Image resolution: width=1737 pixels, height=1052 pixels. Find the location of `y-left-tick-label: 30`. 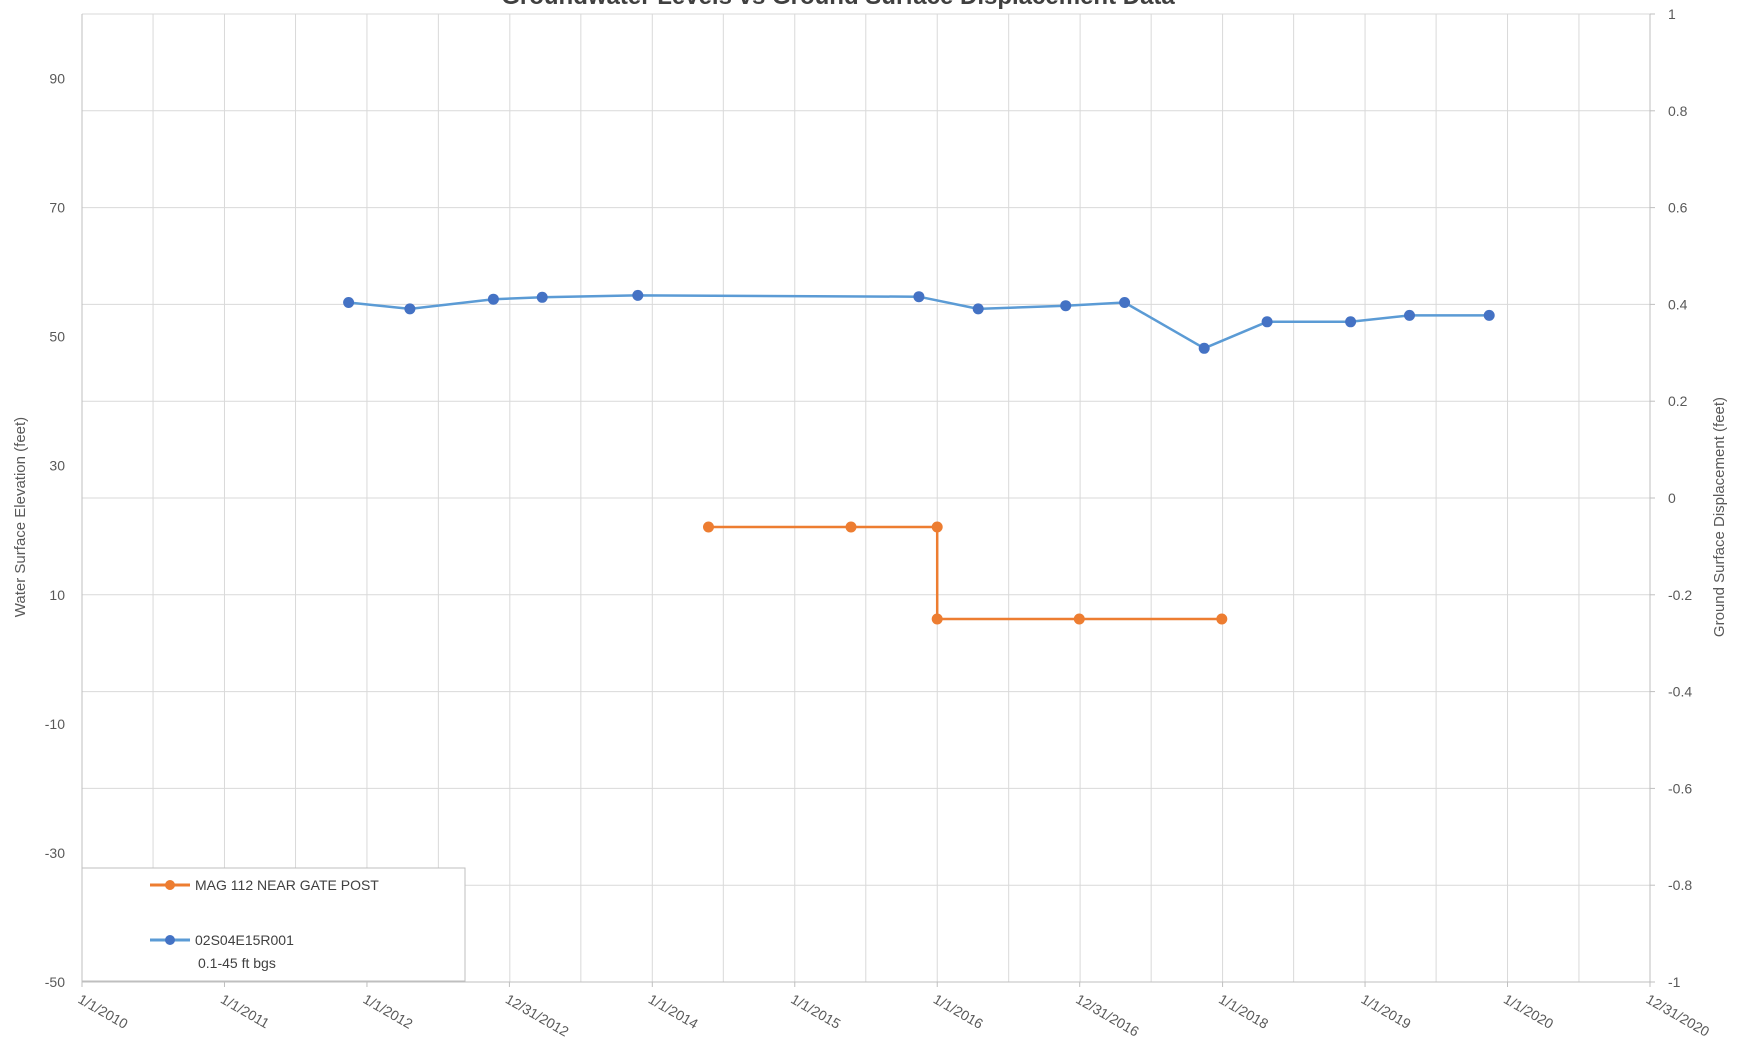

y-left-tick-label: 30 is located at coordinates (57, 466).